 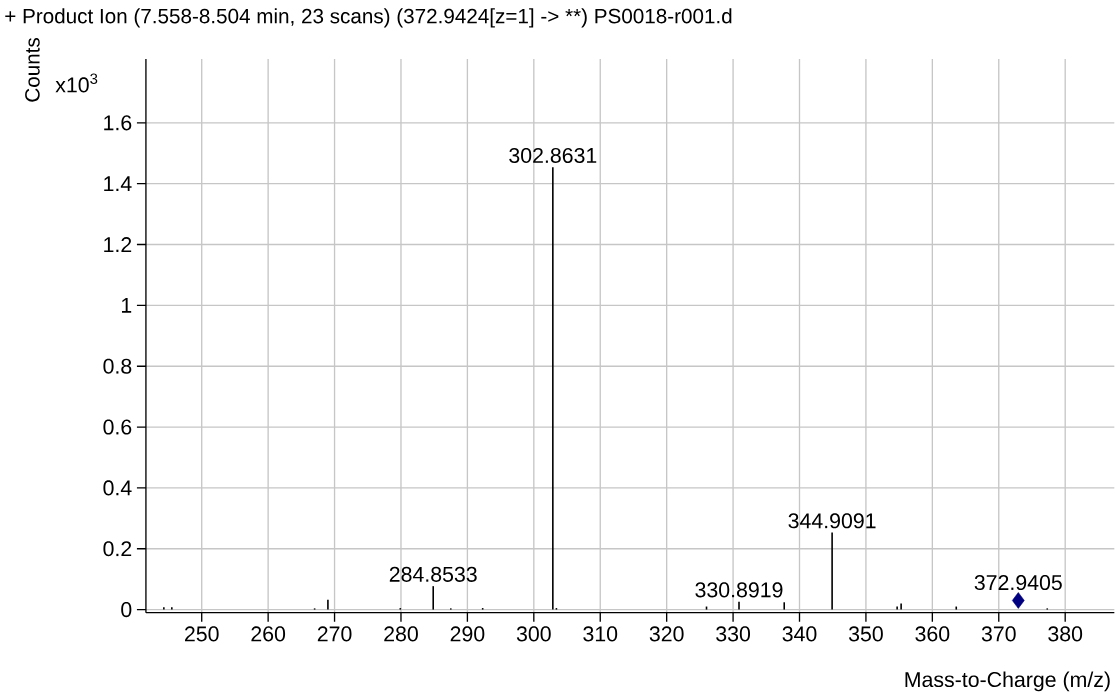 I want to click on x-tick-label: 280, so click(x=401, y=634).